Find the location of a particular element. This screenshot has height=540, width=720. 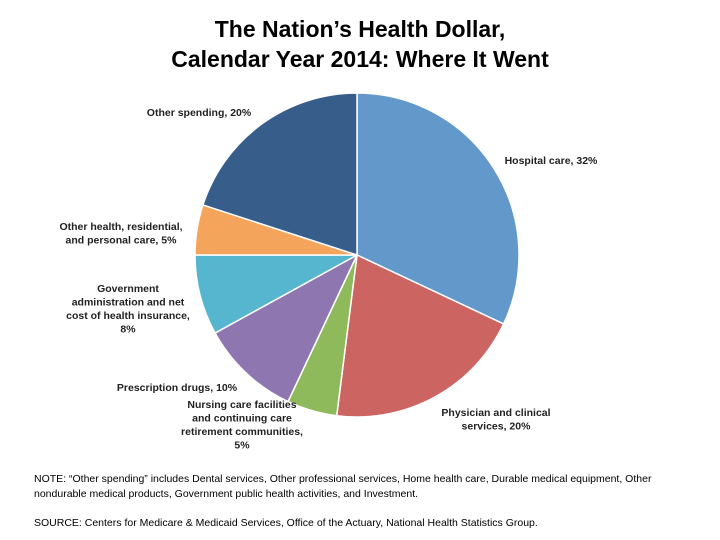

pie-slice-label-line: Physician and clinical is located at coordinates (495, 413).